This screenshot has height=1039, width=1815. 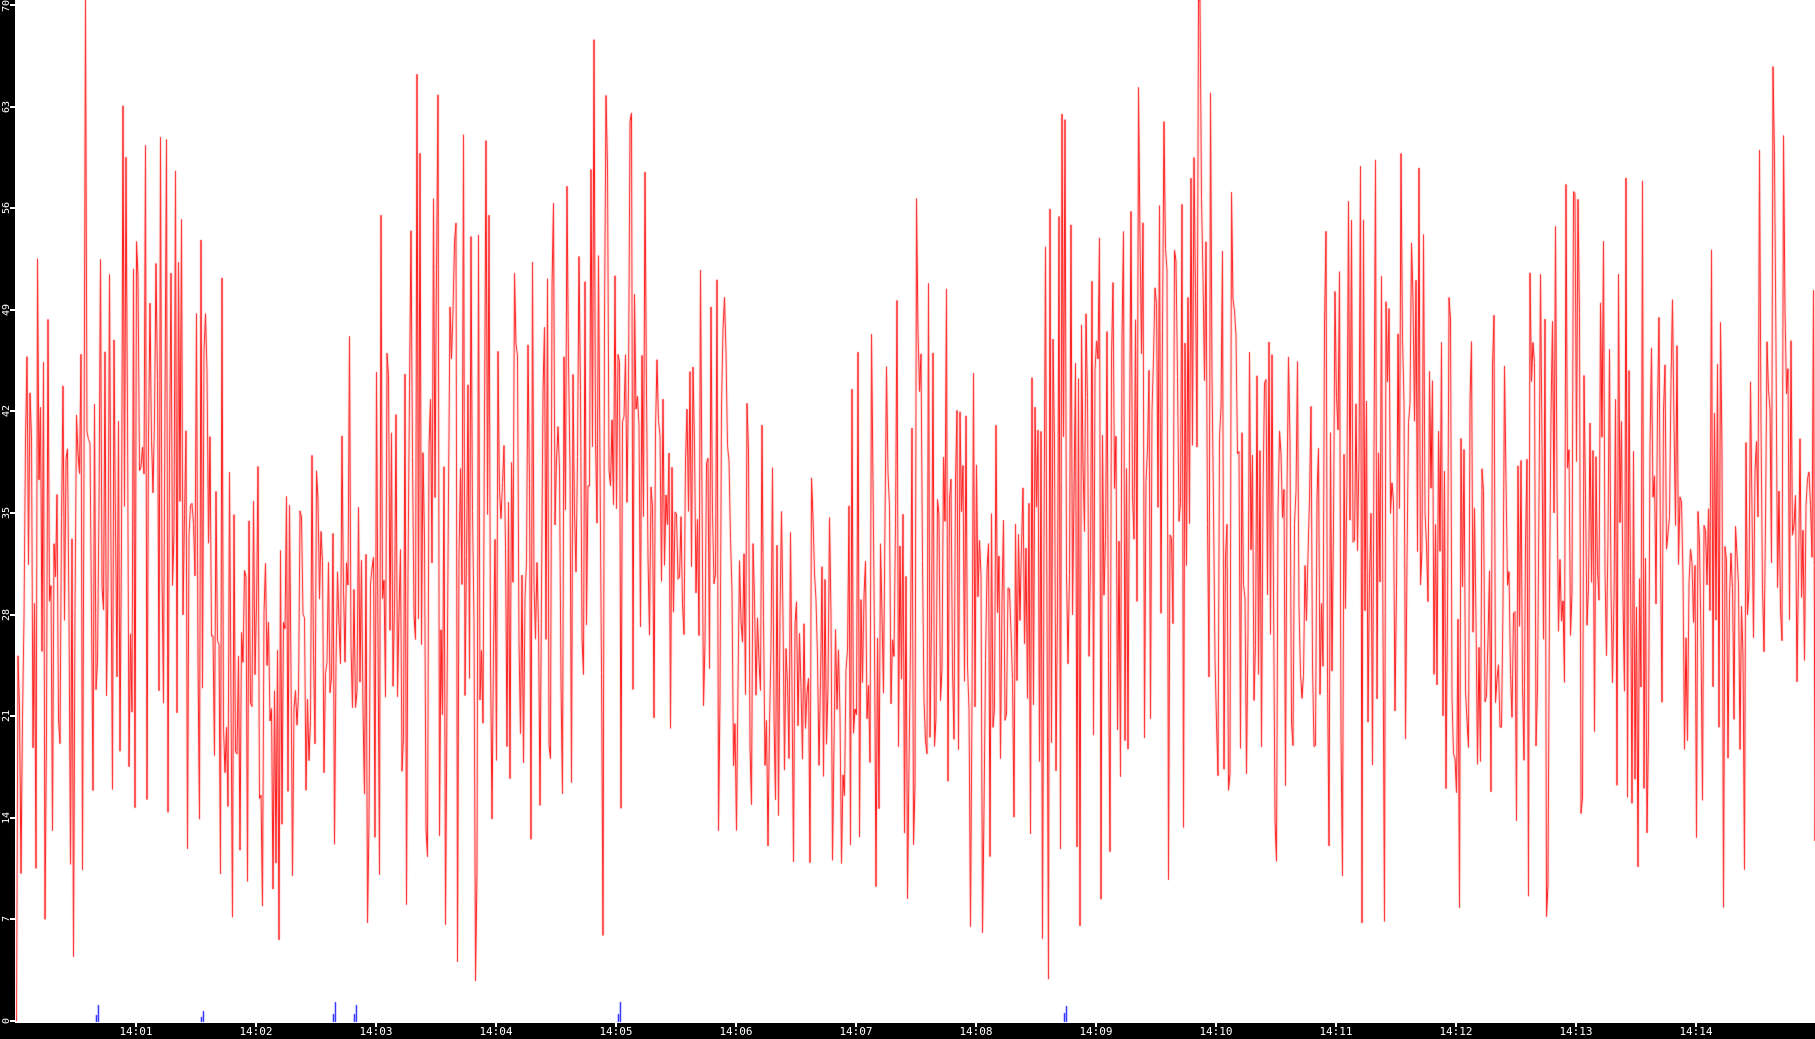 What do you see at coordinates (6, 817) in the screenshot?
I see `y-tick-label: 14` at bounding box center [6, 817].